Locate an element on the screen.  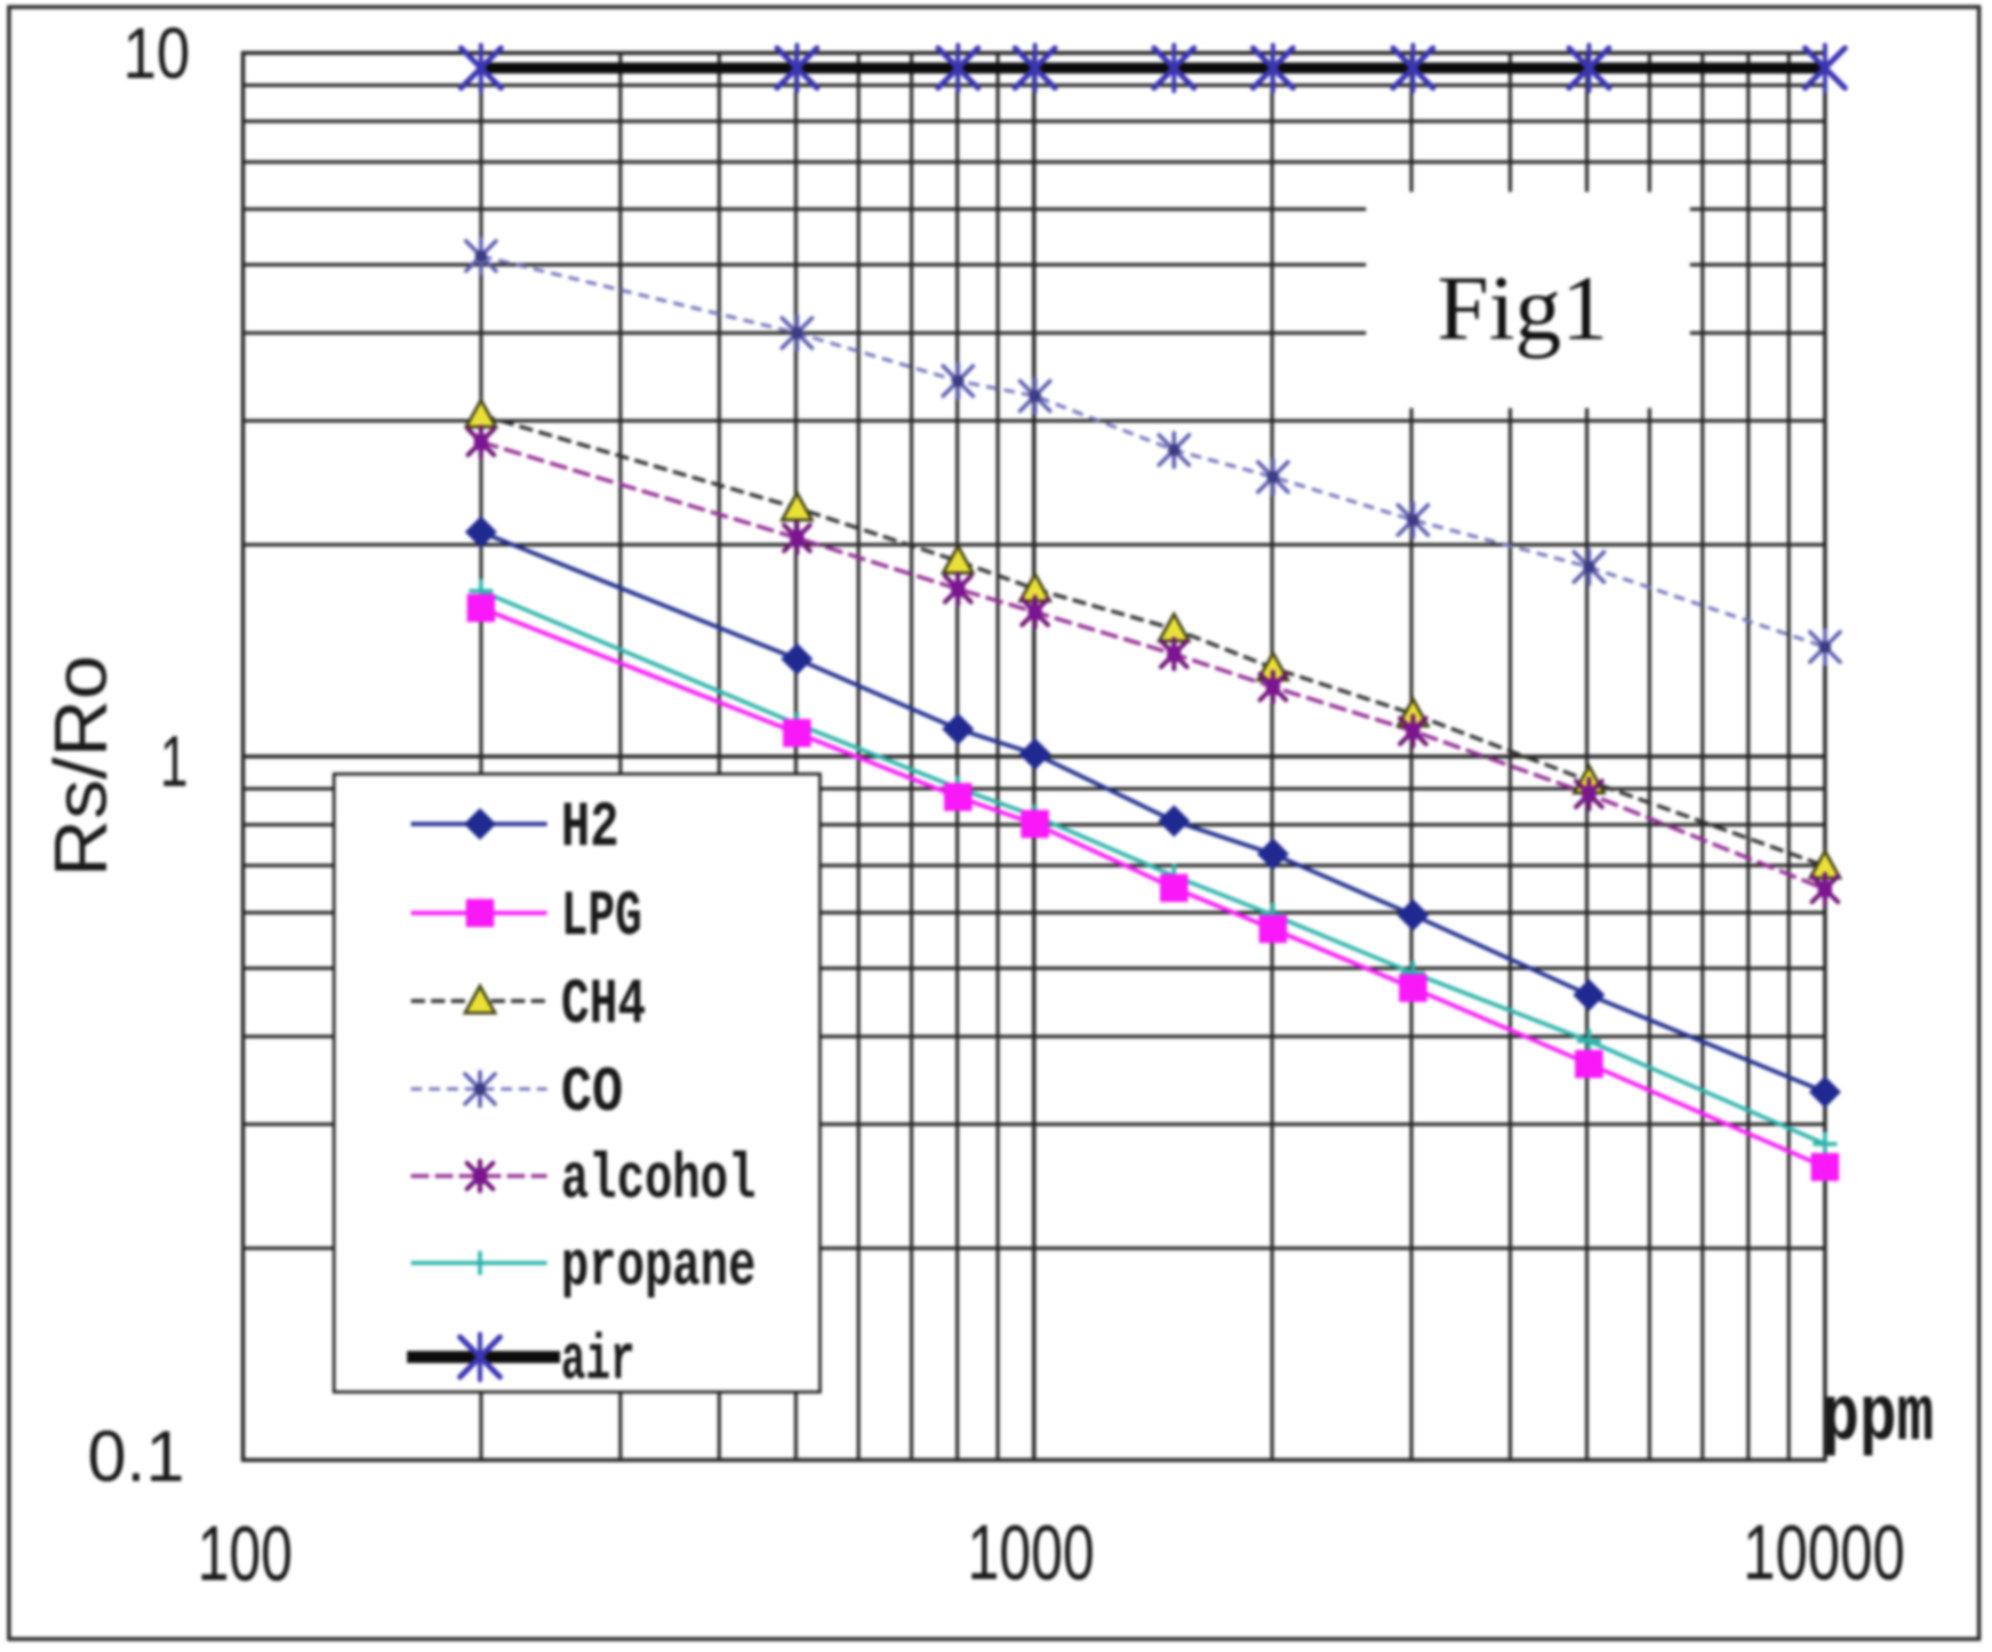
svg-text: air is located at coordinates (598, 1362).